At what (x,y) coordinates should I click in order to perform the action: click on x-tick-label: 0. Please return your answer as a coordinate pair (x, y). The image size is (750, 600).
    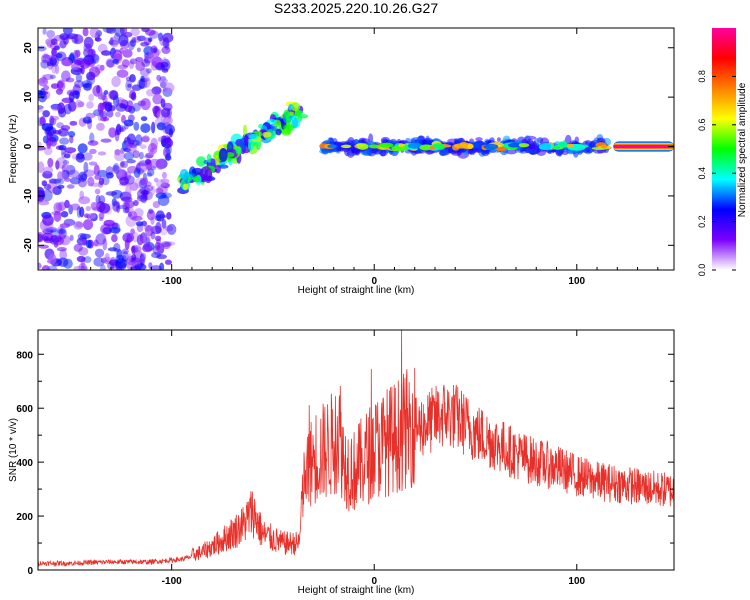
    Looking at the image, I should click on (374, 581).